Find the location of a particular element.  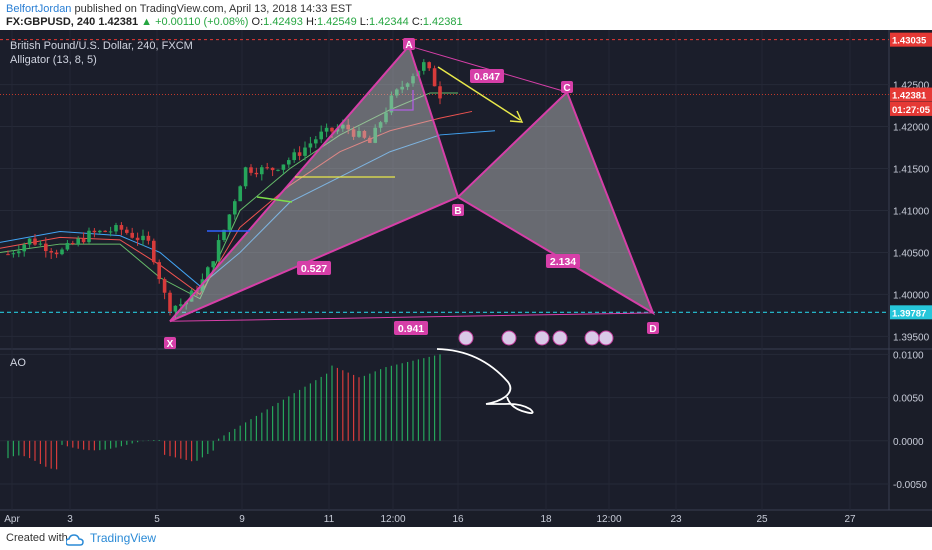

footer: Created with TradingView is located at coordinates (466, 538).